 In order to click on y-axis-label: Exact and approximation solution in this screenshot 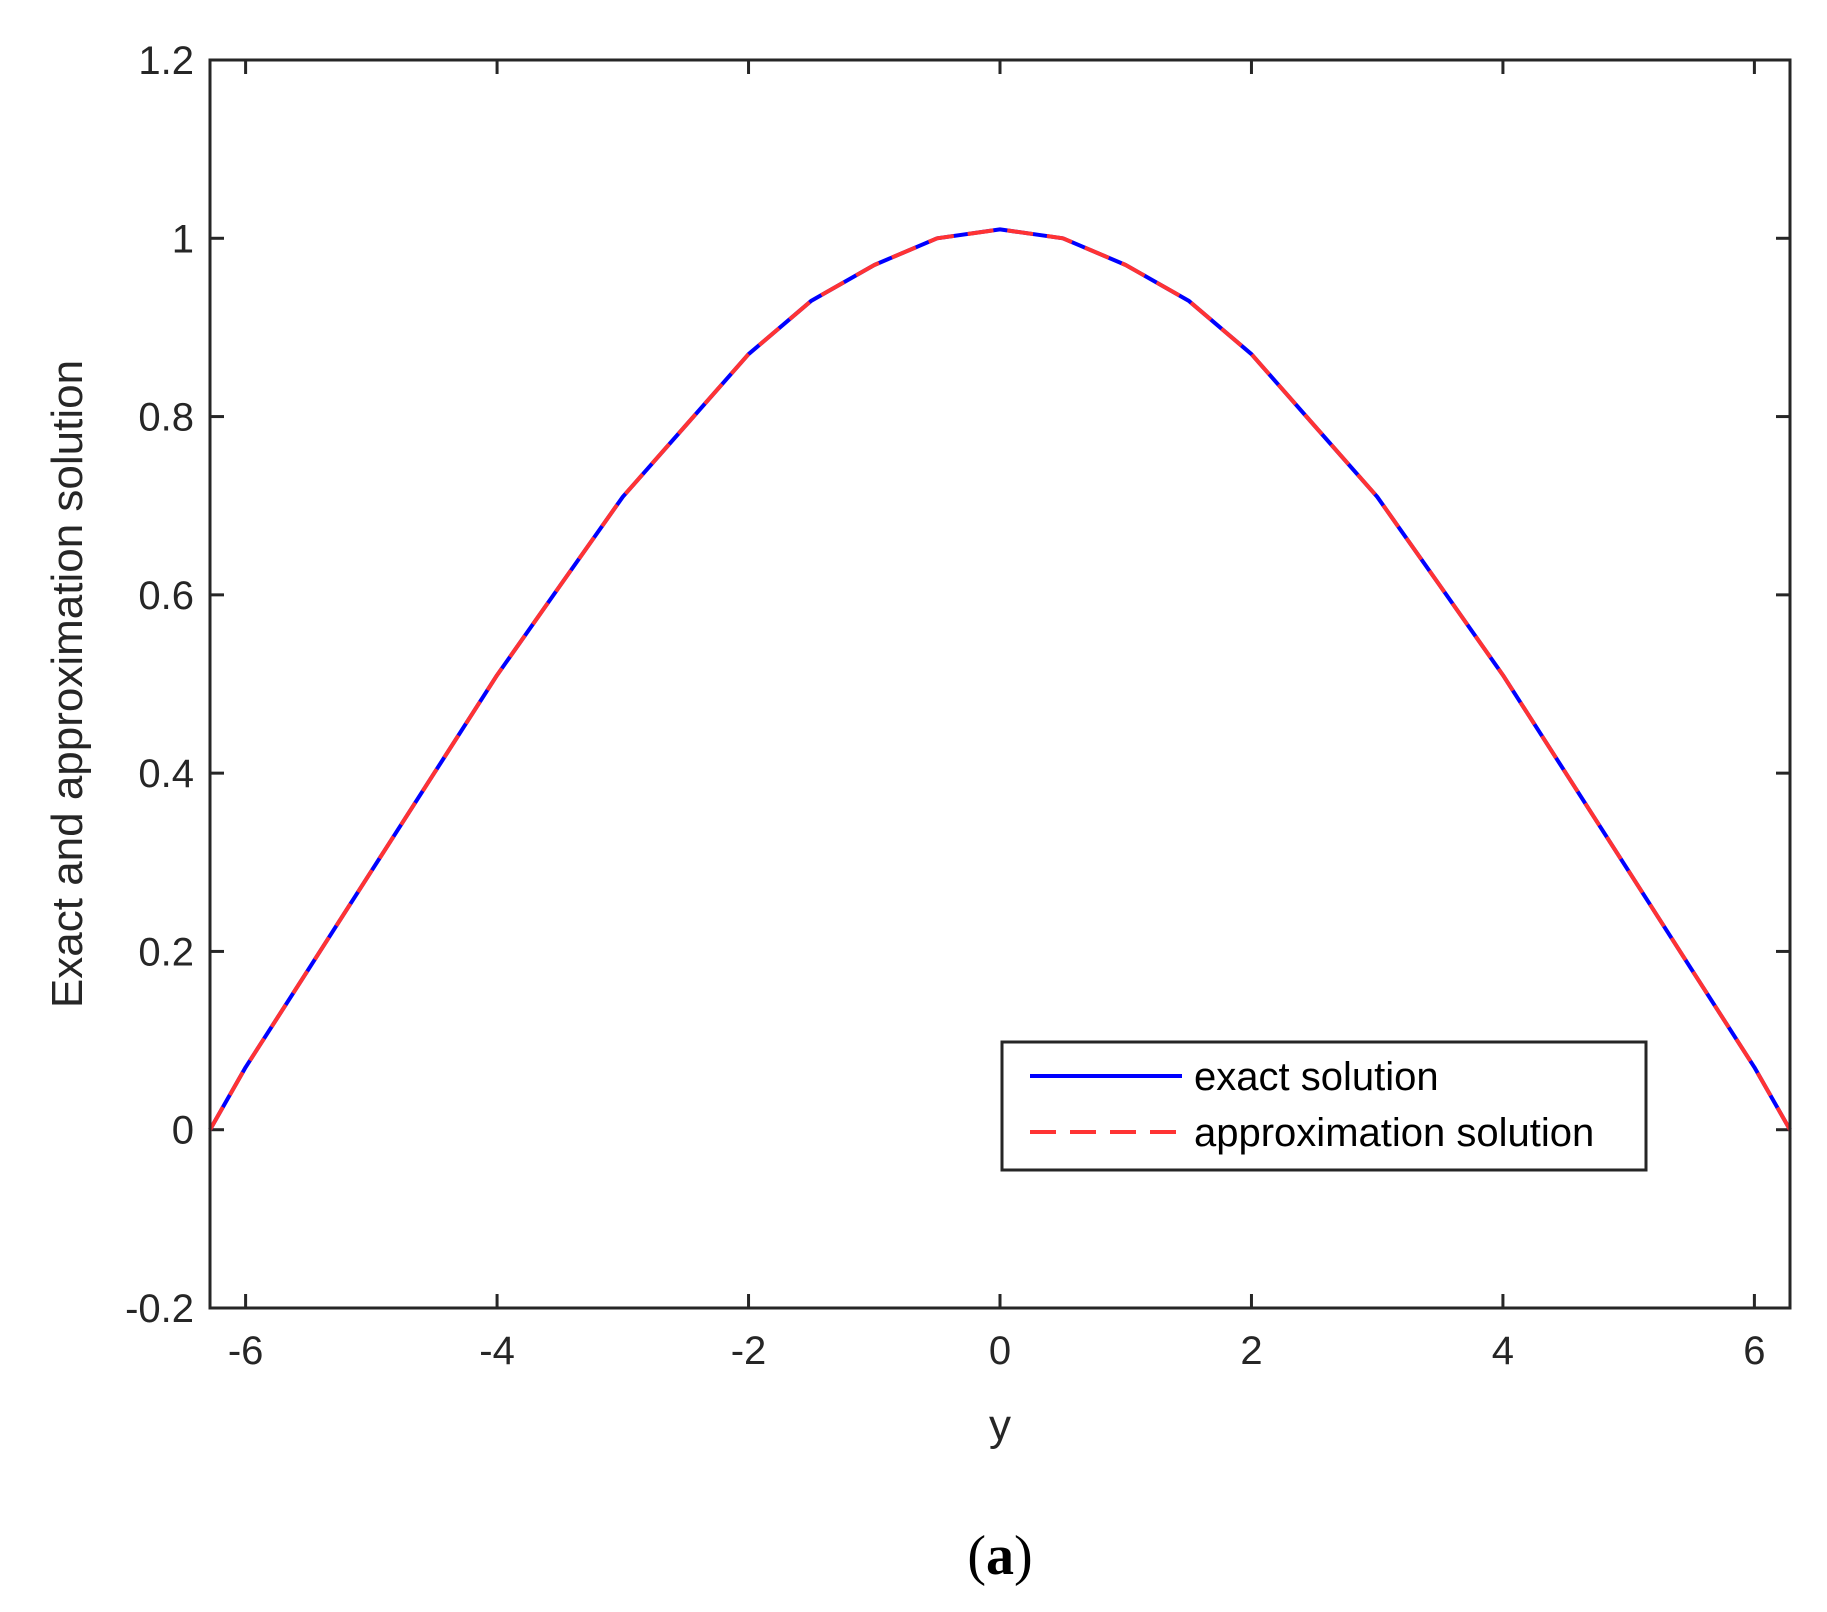, I will do `click(67, 684)`.